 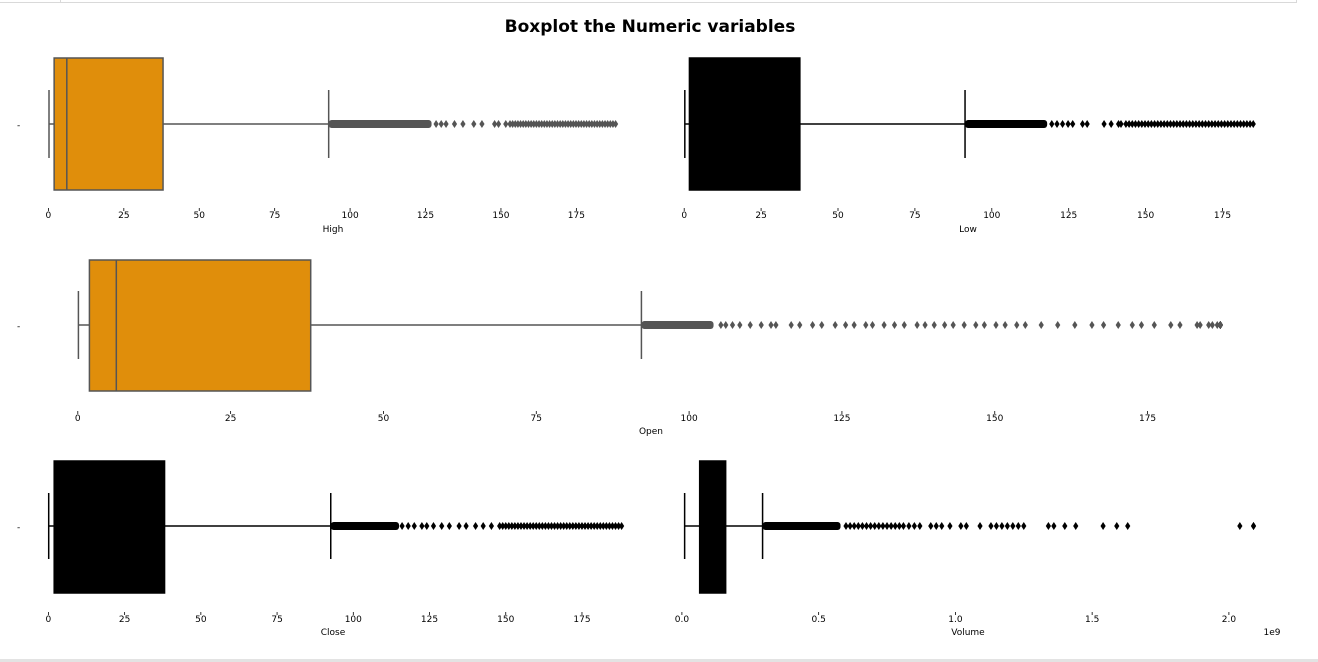 I want to click on x-tick-label: 25, so click(x=124, y=620).